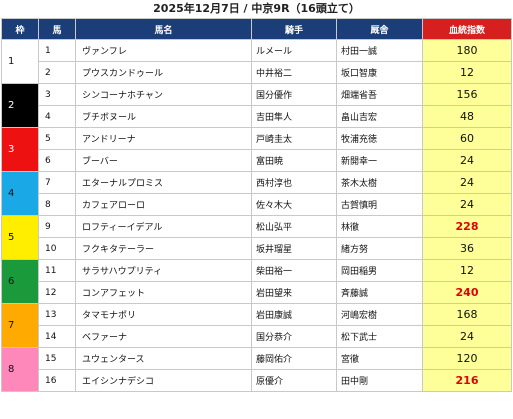  What do you see at coordinates (379, 50) in the screenshot?
I see `trainer-cell: 村田一誠` at bounding box center [379, 50].